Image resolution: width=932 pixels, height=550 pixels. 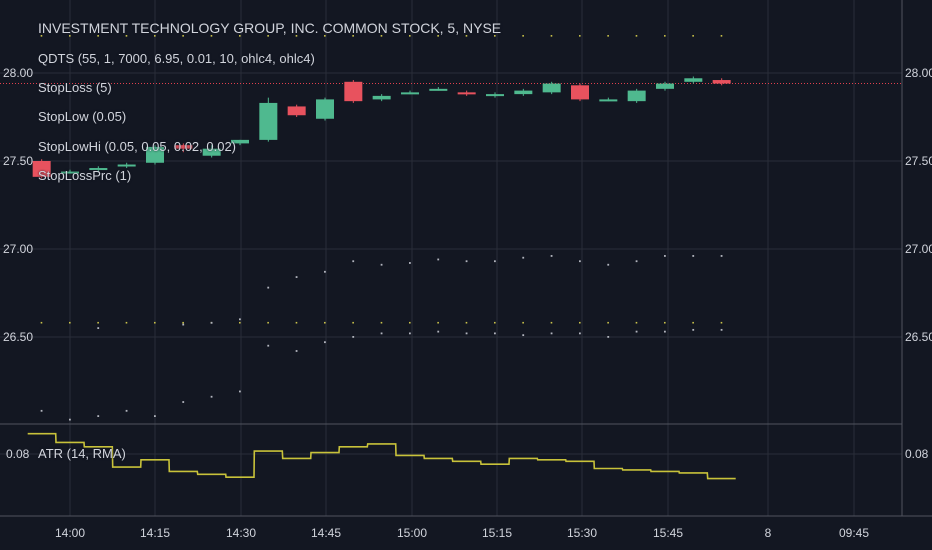 I want to click on x-tick-label: 15:30, so click(x=582, y=533).